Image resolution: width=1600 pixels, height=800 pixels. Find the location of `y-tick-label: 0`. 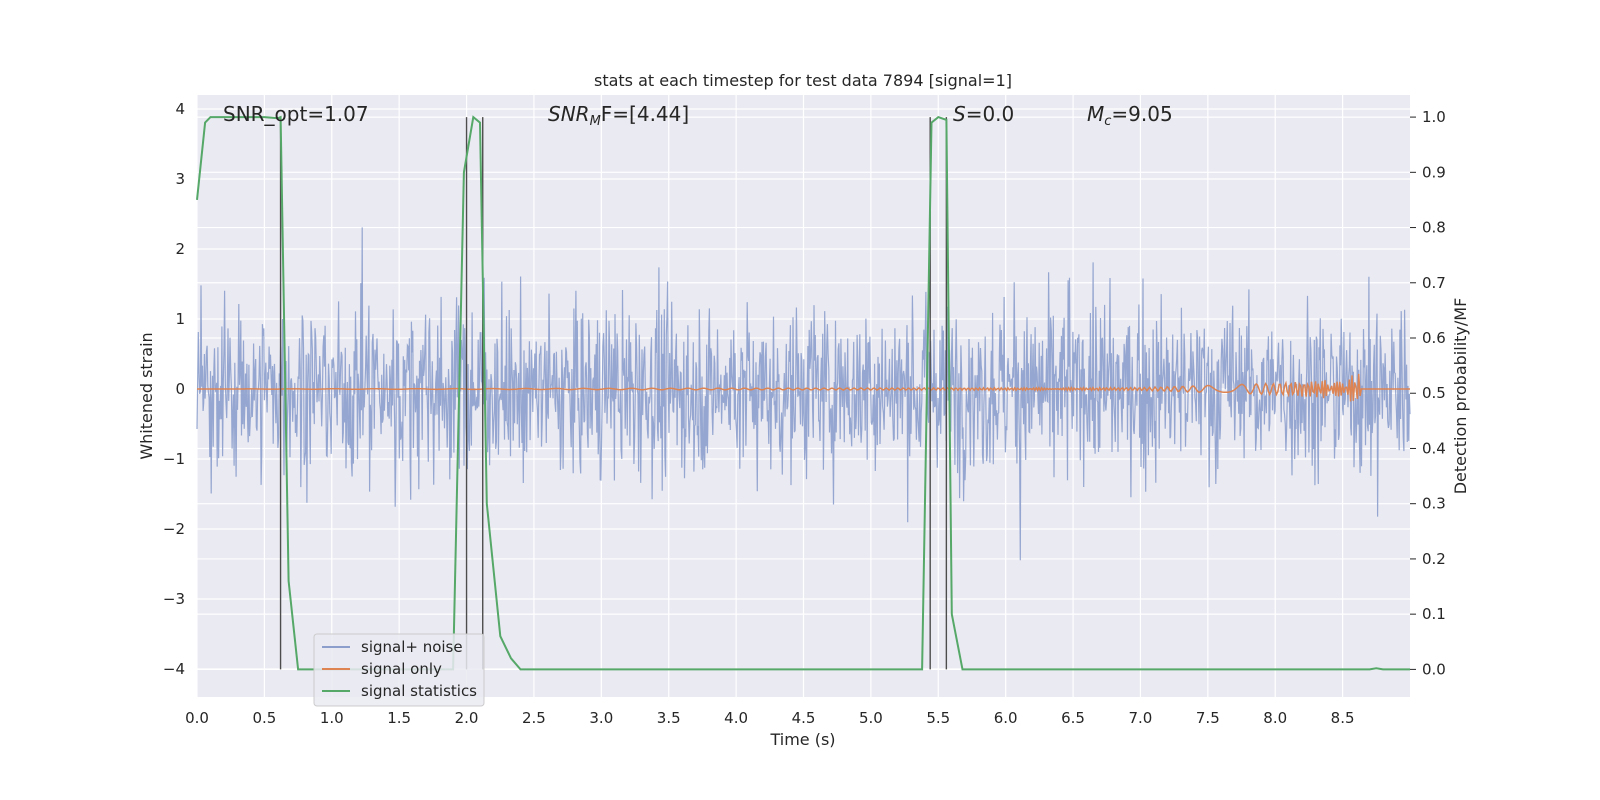

y-tick-label: 0 is located at coordinates (180, 389).